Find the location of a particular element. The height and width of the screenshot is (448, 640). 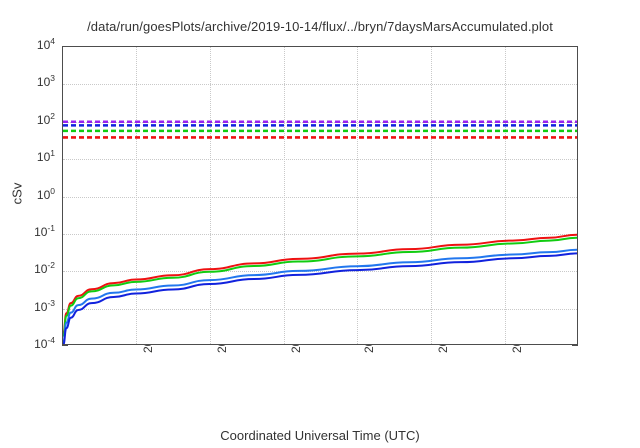

y-tick-label: 10⁴ is located at coordinates (45, 44).